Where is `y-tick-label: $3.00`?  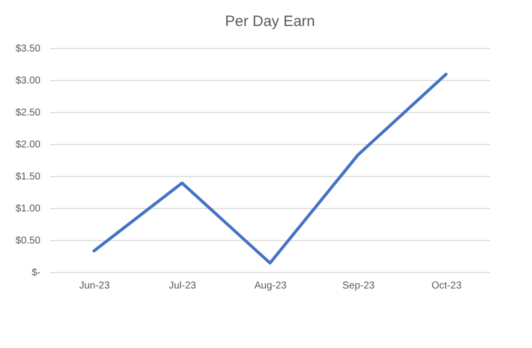
y-tick-label: $3.00 is located at coordinates (28, 81).